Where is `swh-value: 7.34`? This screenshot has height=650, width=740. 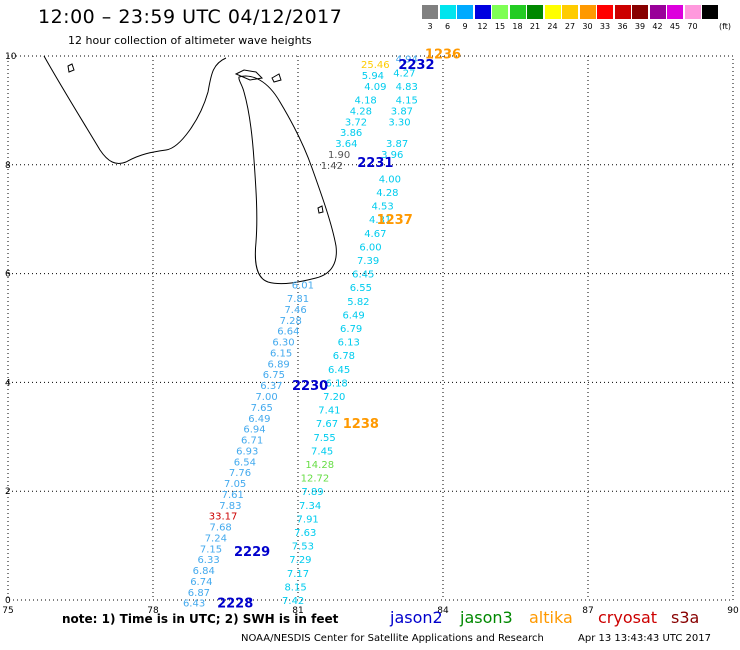 swh-value: 7.34 is located at coordinates (310, 506).